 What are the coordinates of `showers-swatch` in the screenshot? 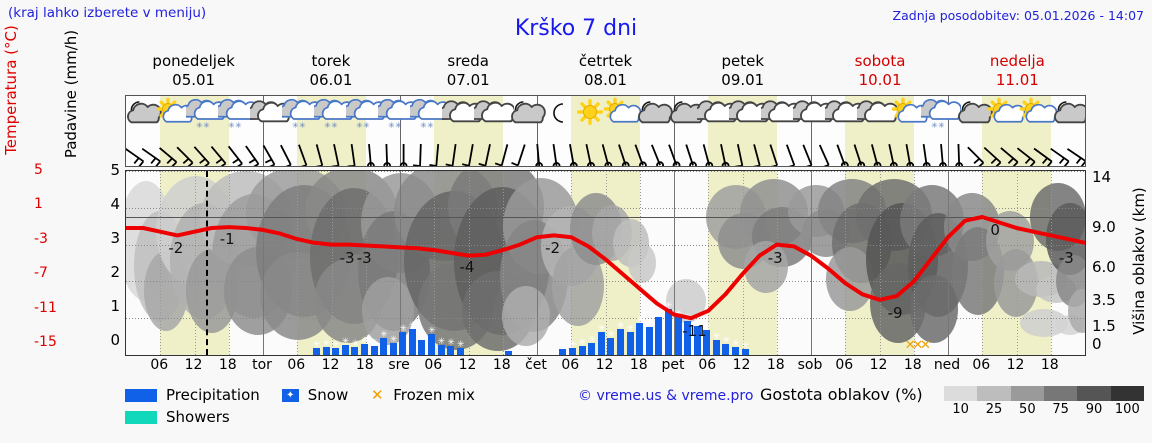 It's located at (141, 417).